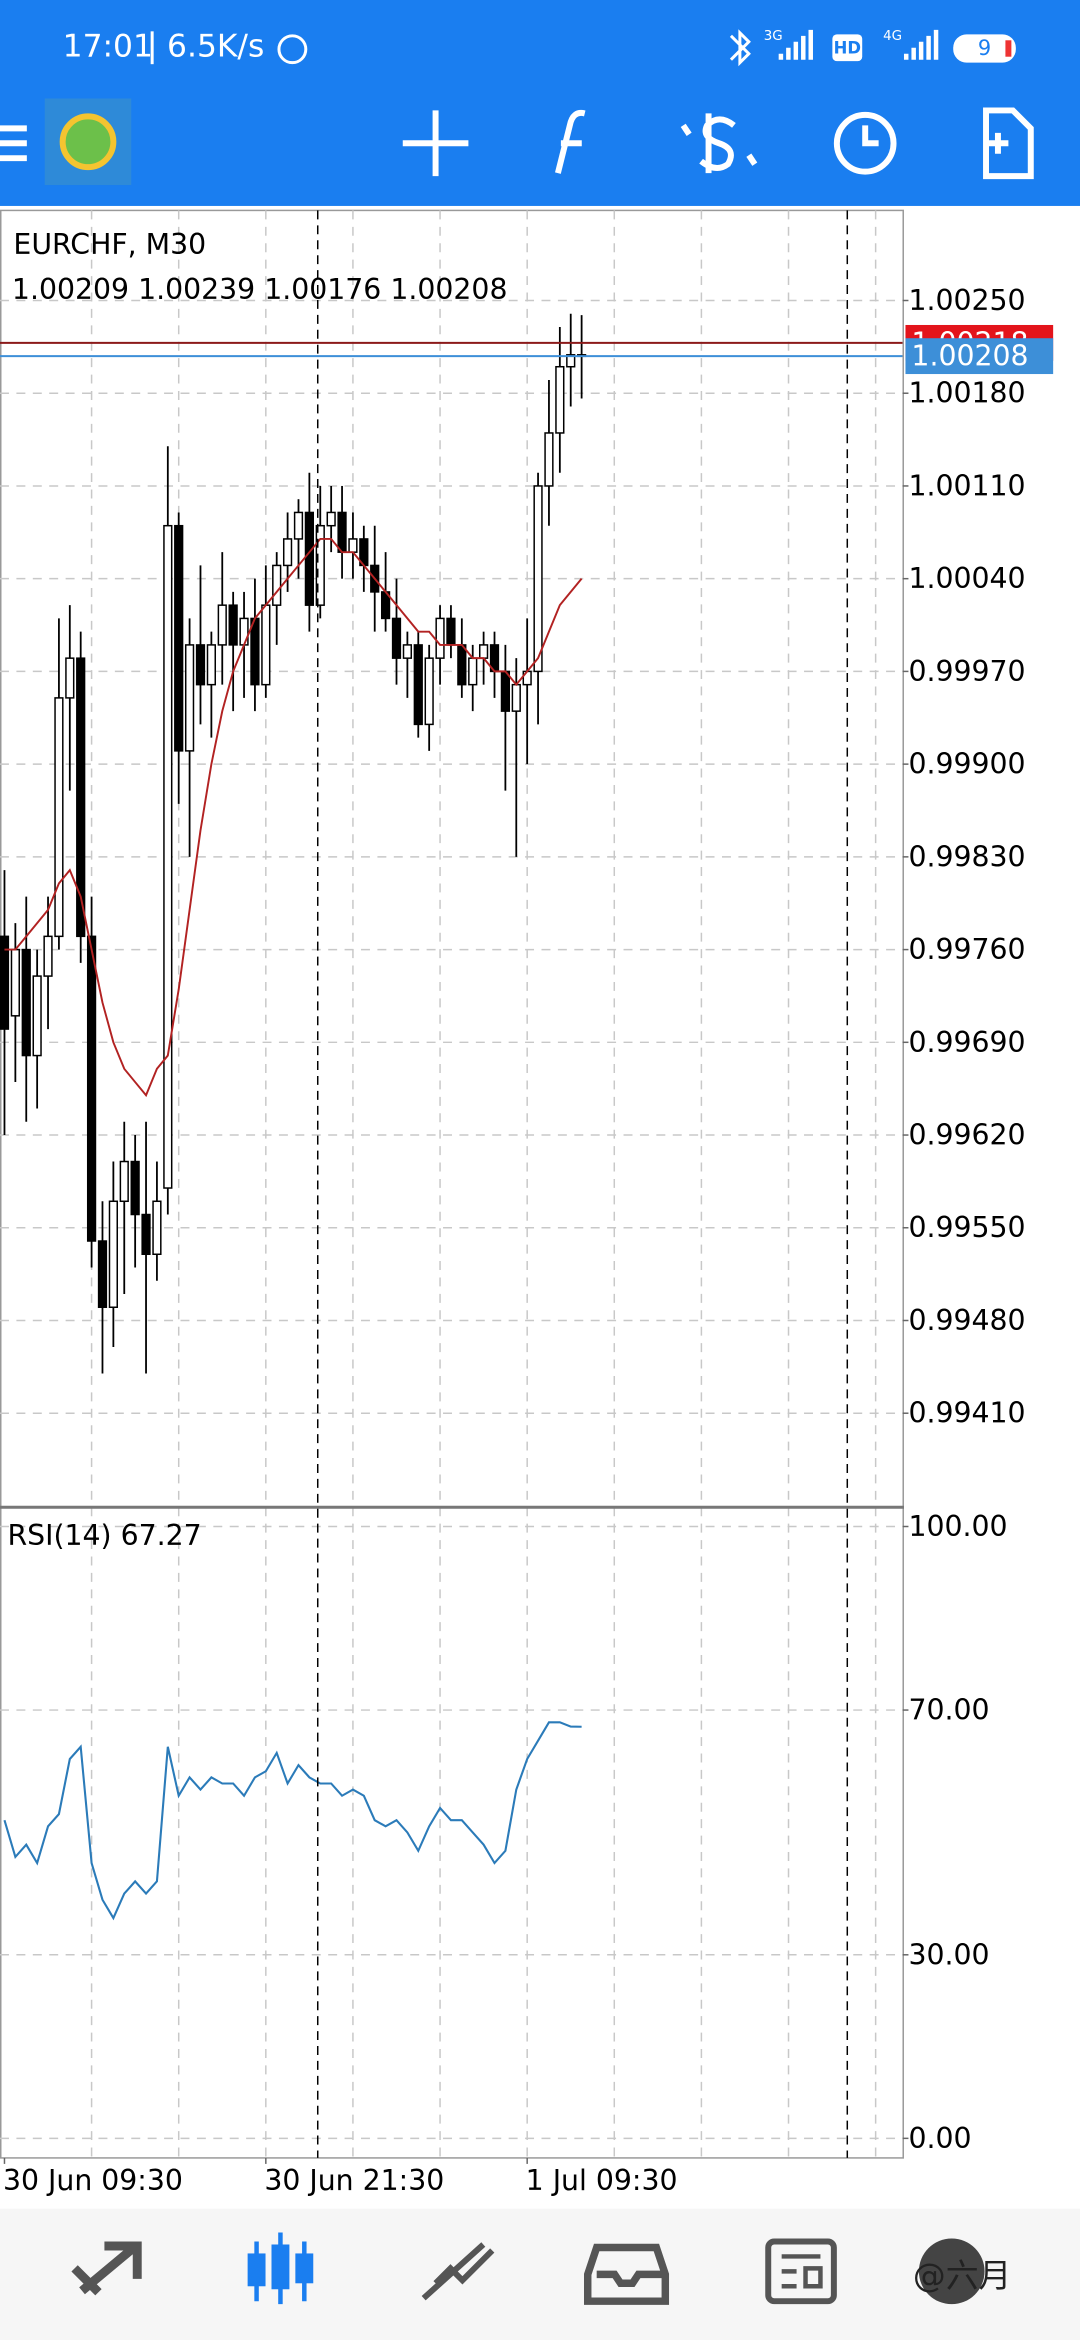 This screenshot has width=1080, height=2340. Describe the element at coordinates (969, 356) in the screenshot. I see `bid-label: 1.00208` at that location.